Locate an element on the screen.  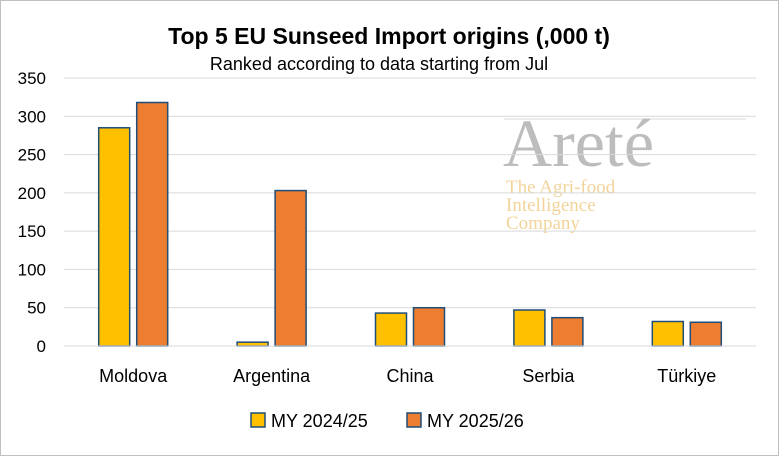
x-axis-labels: Moldova Argentina China Serbia Türkiye is located at coordinates (407, 376).